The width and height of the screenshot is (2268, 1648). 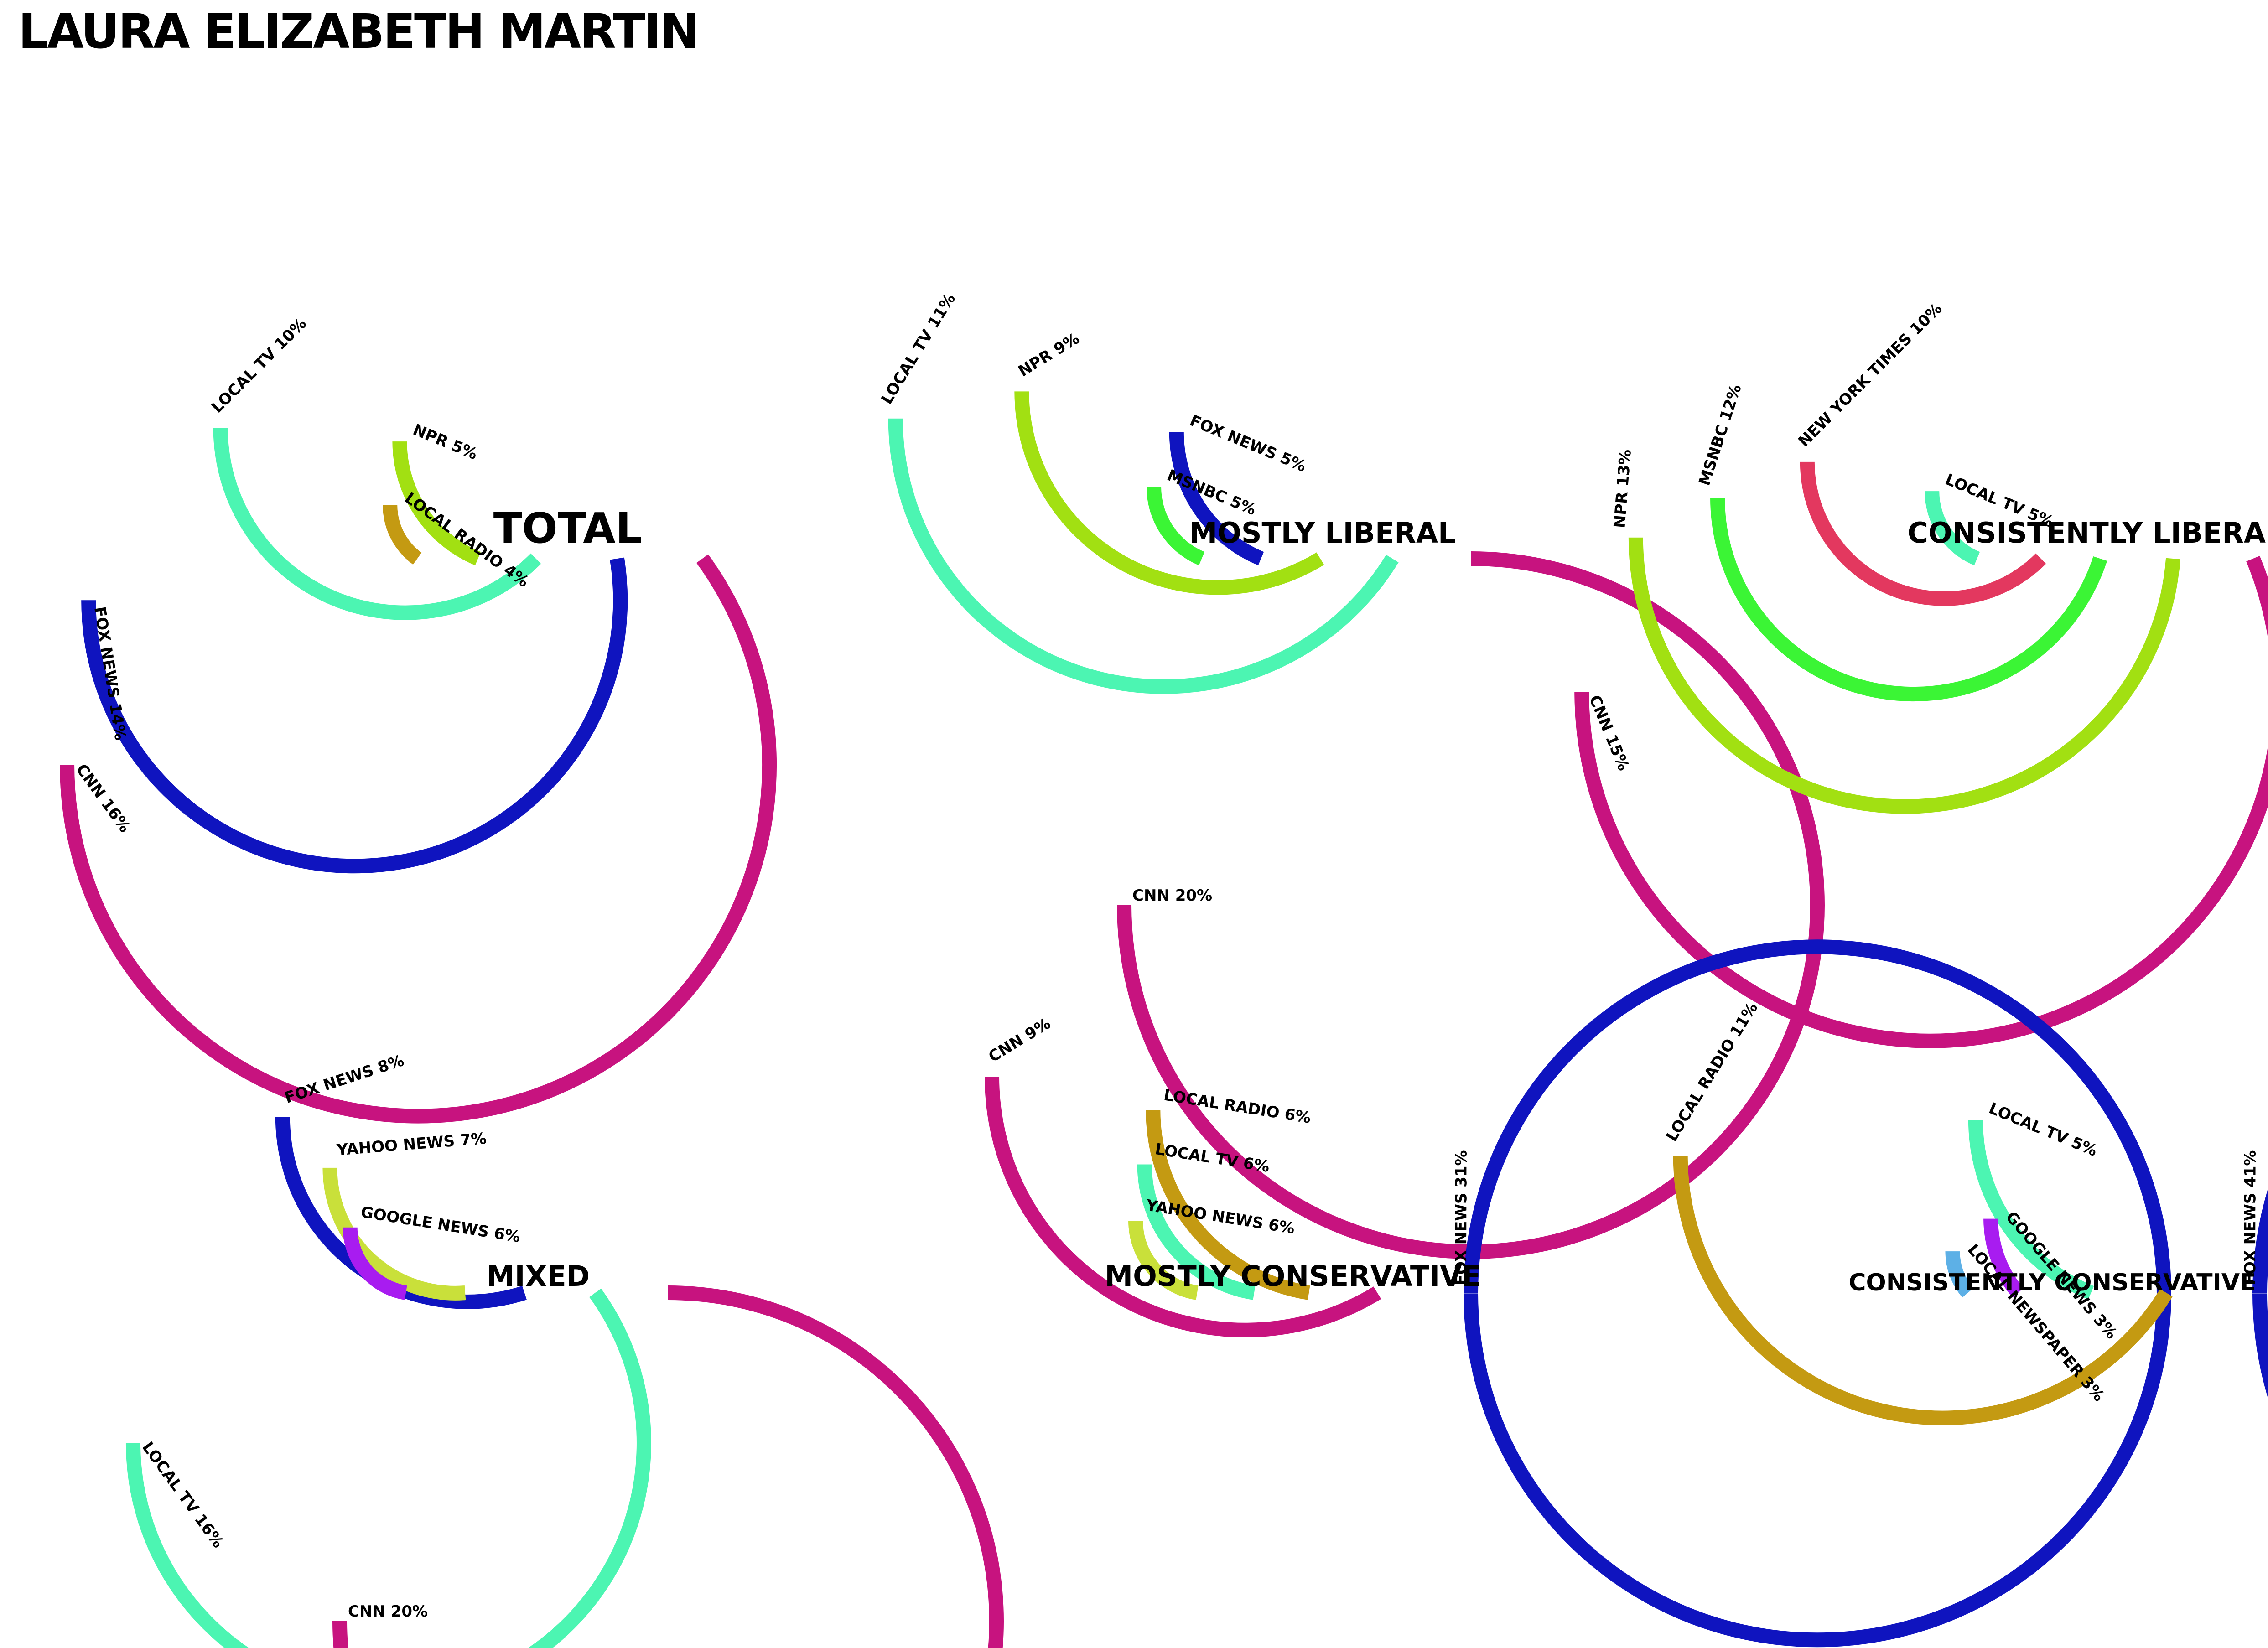 I want to click on arc-new-york-times, so click(x=1923, y=533).